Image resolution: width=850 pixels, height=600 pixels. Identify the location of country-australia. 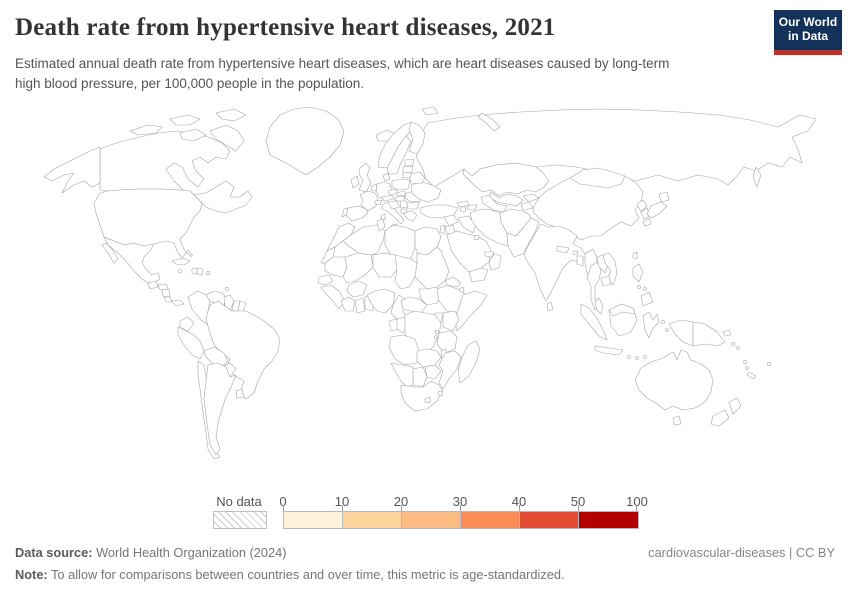
(674, 380).